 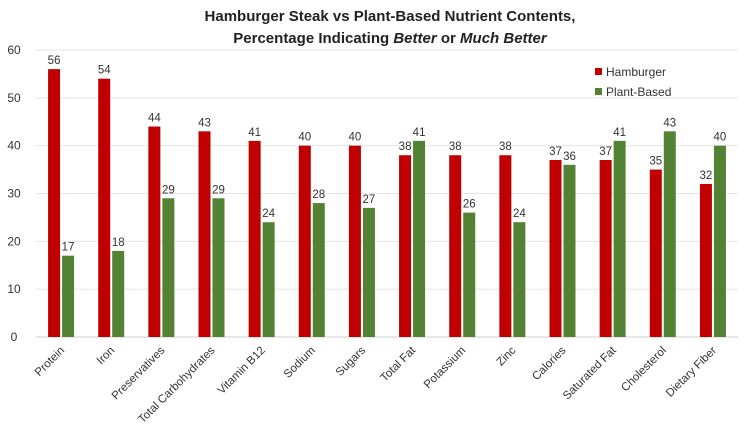 I want to click on x-tick-label: Potassium, so click(x=445, y=368).